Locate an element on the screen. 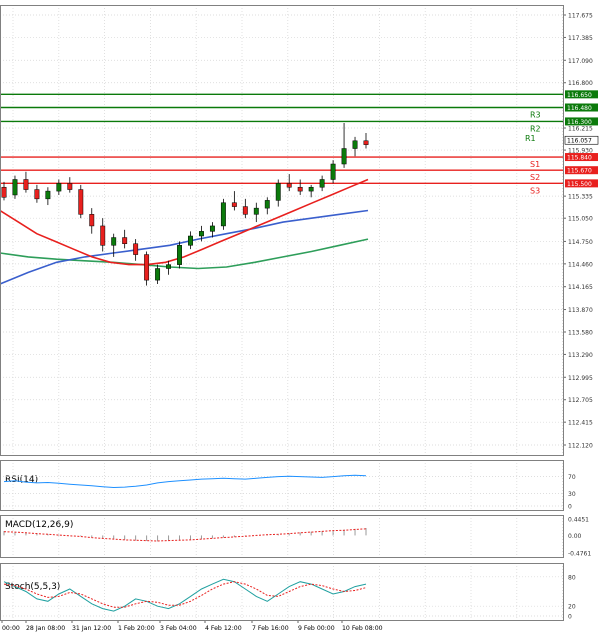 Image resolution: width=600 pixels, height=635 pixels. level-name-label: R2 is located at coordinates (535, 128).